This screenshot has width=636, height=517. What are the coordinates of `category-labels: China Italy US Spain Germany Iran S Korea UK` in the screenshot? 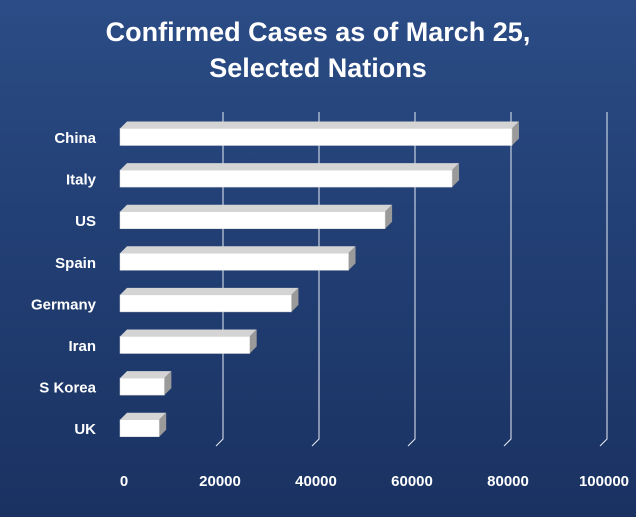 It's located at (64, 284).